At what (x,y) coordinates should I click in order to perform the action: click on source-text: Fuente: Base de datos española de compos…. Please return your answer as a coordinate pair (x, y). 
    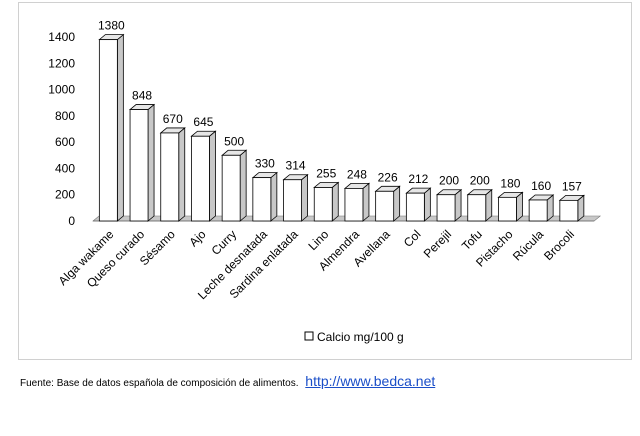
    Looking at the image, I should click on (159, 383).